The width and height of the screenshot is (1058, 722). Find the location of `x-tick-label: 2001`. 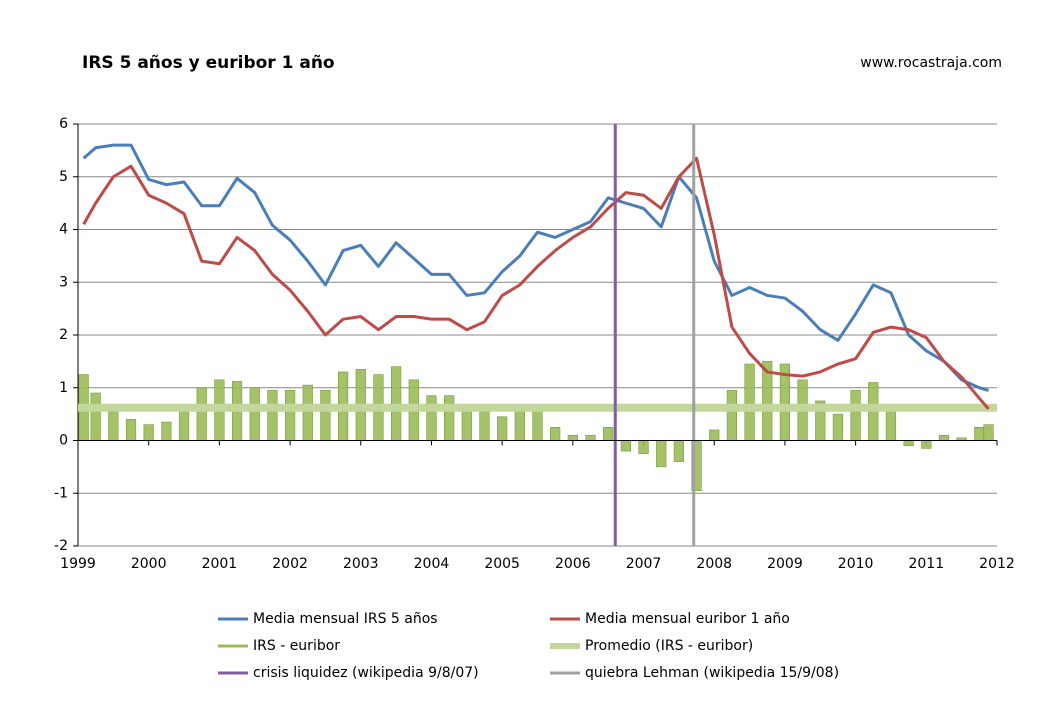

x-tick-label: 2001 is located at coordinates (220, 564).